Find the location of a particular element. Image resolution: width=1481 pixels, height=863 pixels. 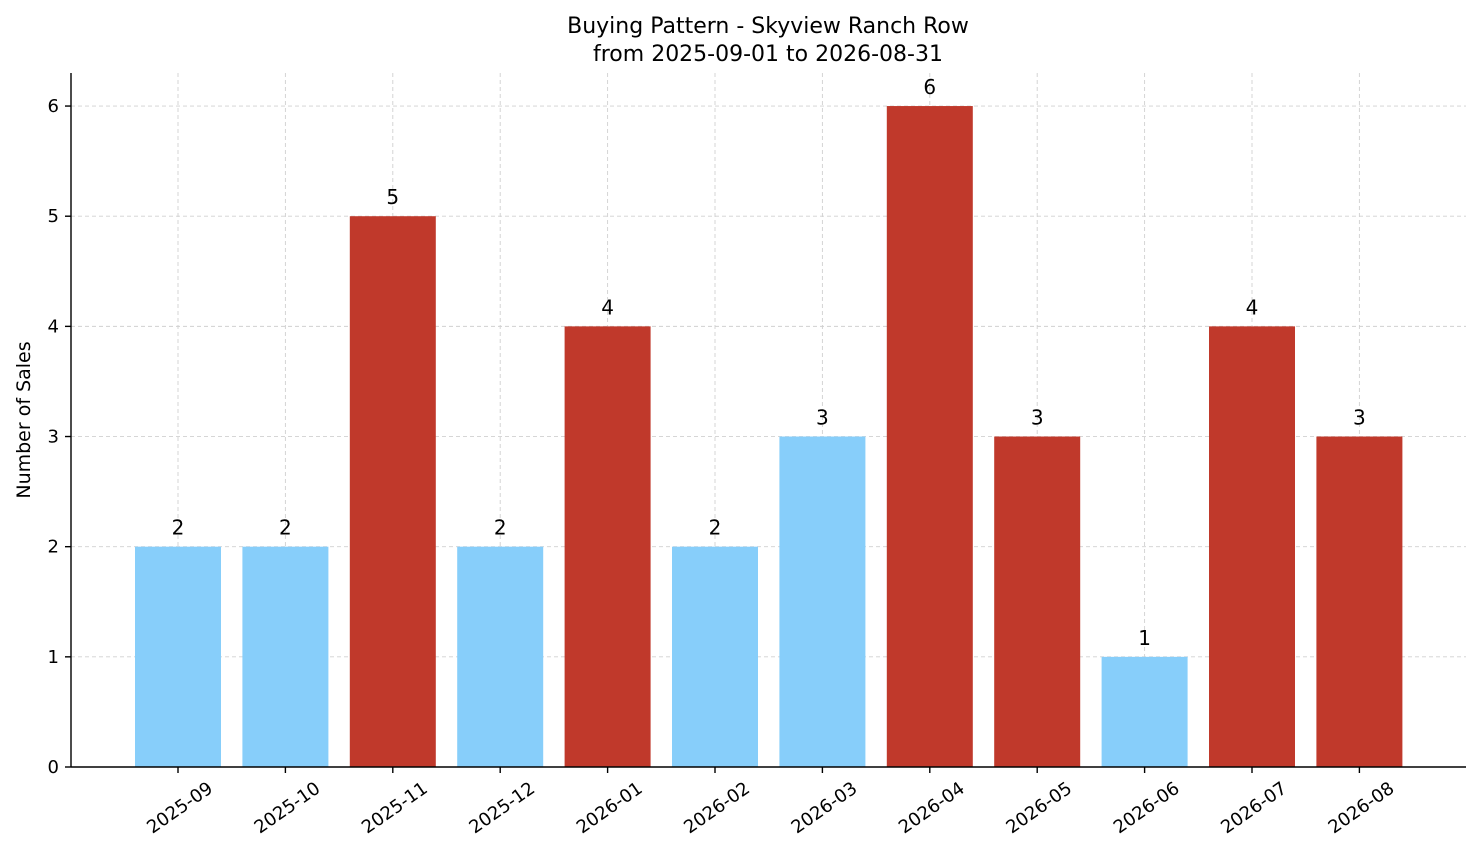

y-tick-label: 6 is located at coordinates (53, 106).